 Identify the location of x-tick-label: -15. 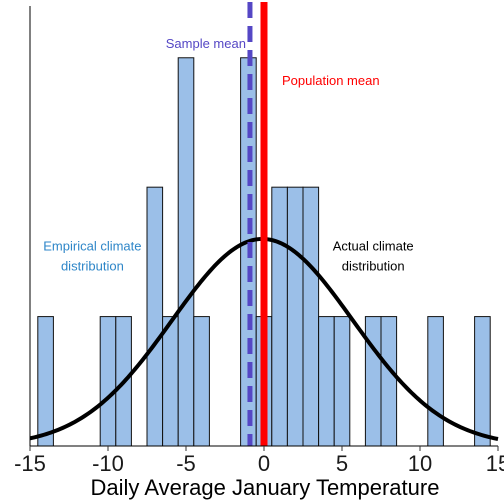
(30, 463).